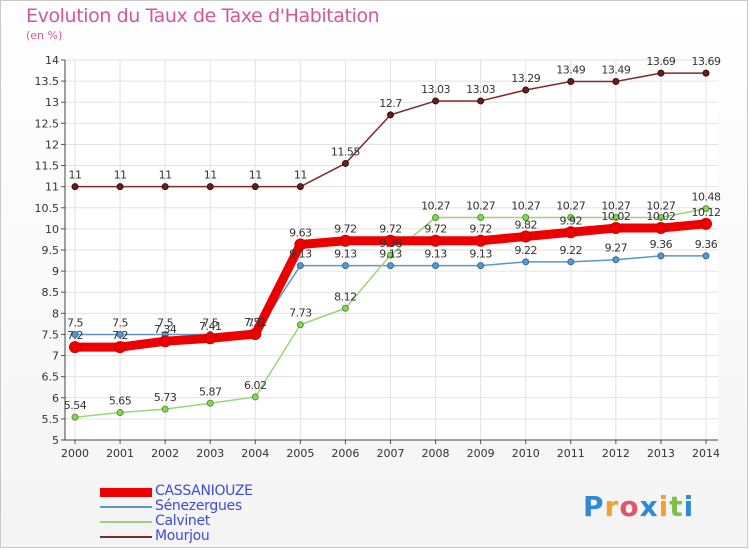 This screenshot has height=550, width=750. Describe the element at coordinates (47, 81) in the screenshot. I see `y-tick-label: 13.5` at that location.